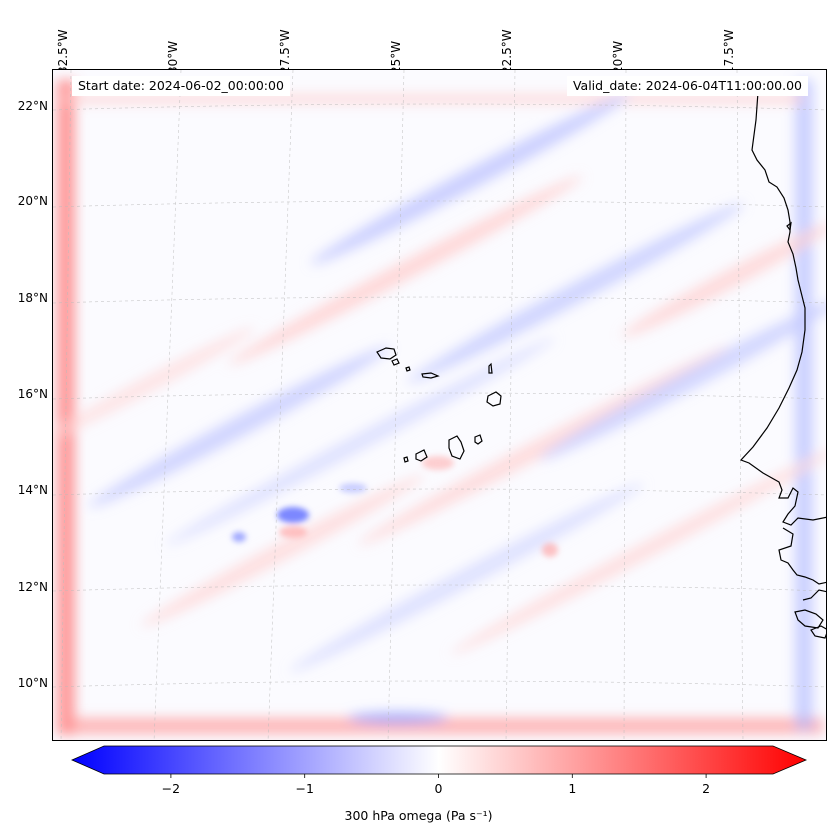  What do you see at coordinates (418, 815) in the screenshot?
I see `colorbar-label: 300 hPa omega (Pa s⁻¹)` at bounding box center [418, 815].